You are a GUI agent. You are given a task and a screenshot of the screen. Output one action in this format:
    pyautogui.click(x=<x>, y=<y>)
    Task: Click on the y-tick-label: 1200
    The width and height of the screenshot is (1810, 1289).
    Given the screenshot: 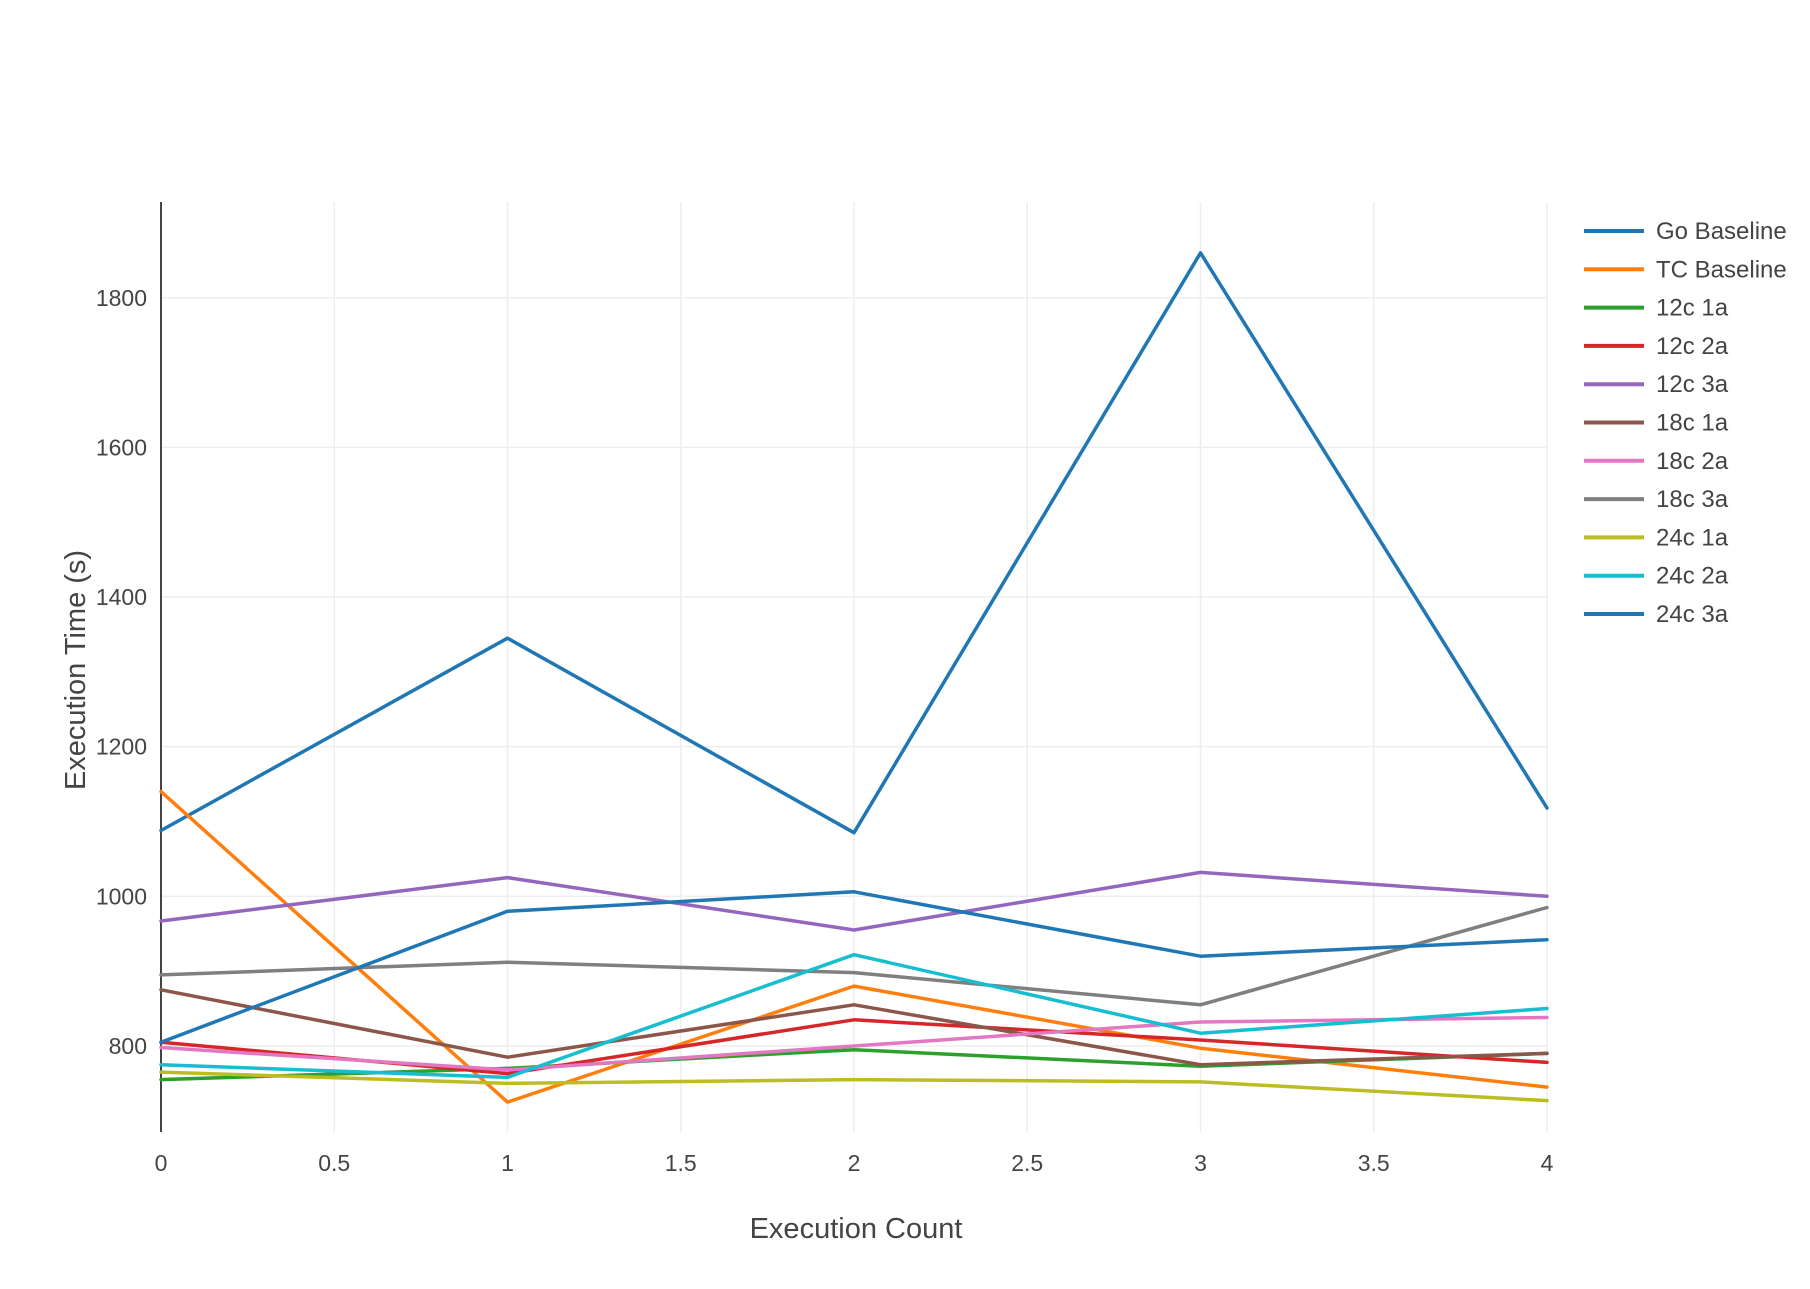 What is the action you would take?
    pyautogui.click(x=121, y=747)
    